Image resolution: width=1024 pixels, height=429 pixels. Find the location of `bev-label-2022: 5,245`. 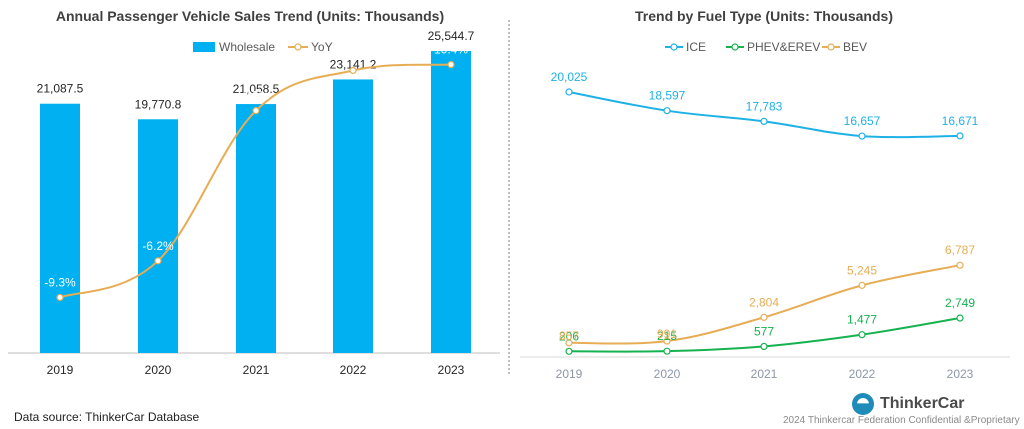

bev-label-2022: 5,245 is located at coordinates (862, 270).